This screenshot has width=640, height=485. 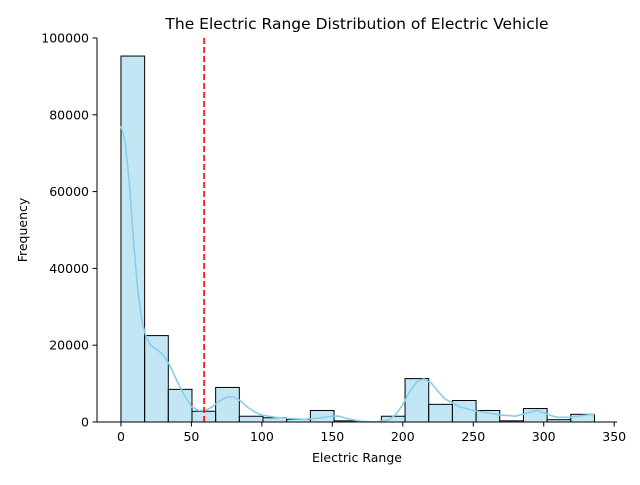 I want to click on x-tick-label: 350, so click(x=614, y=436).